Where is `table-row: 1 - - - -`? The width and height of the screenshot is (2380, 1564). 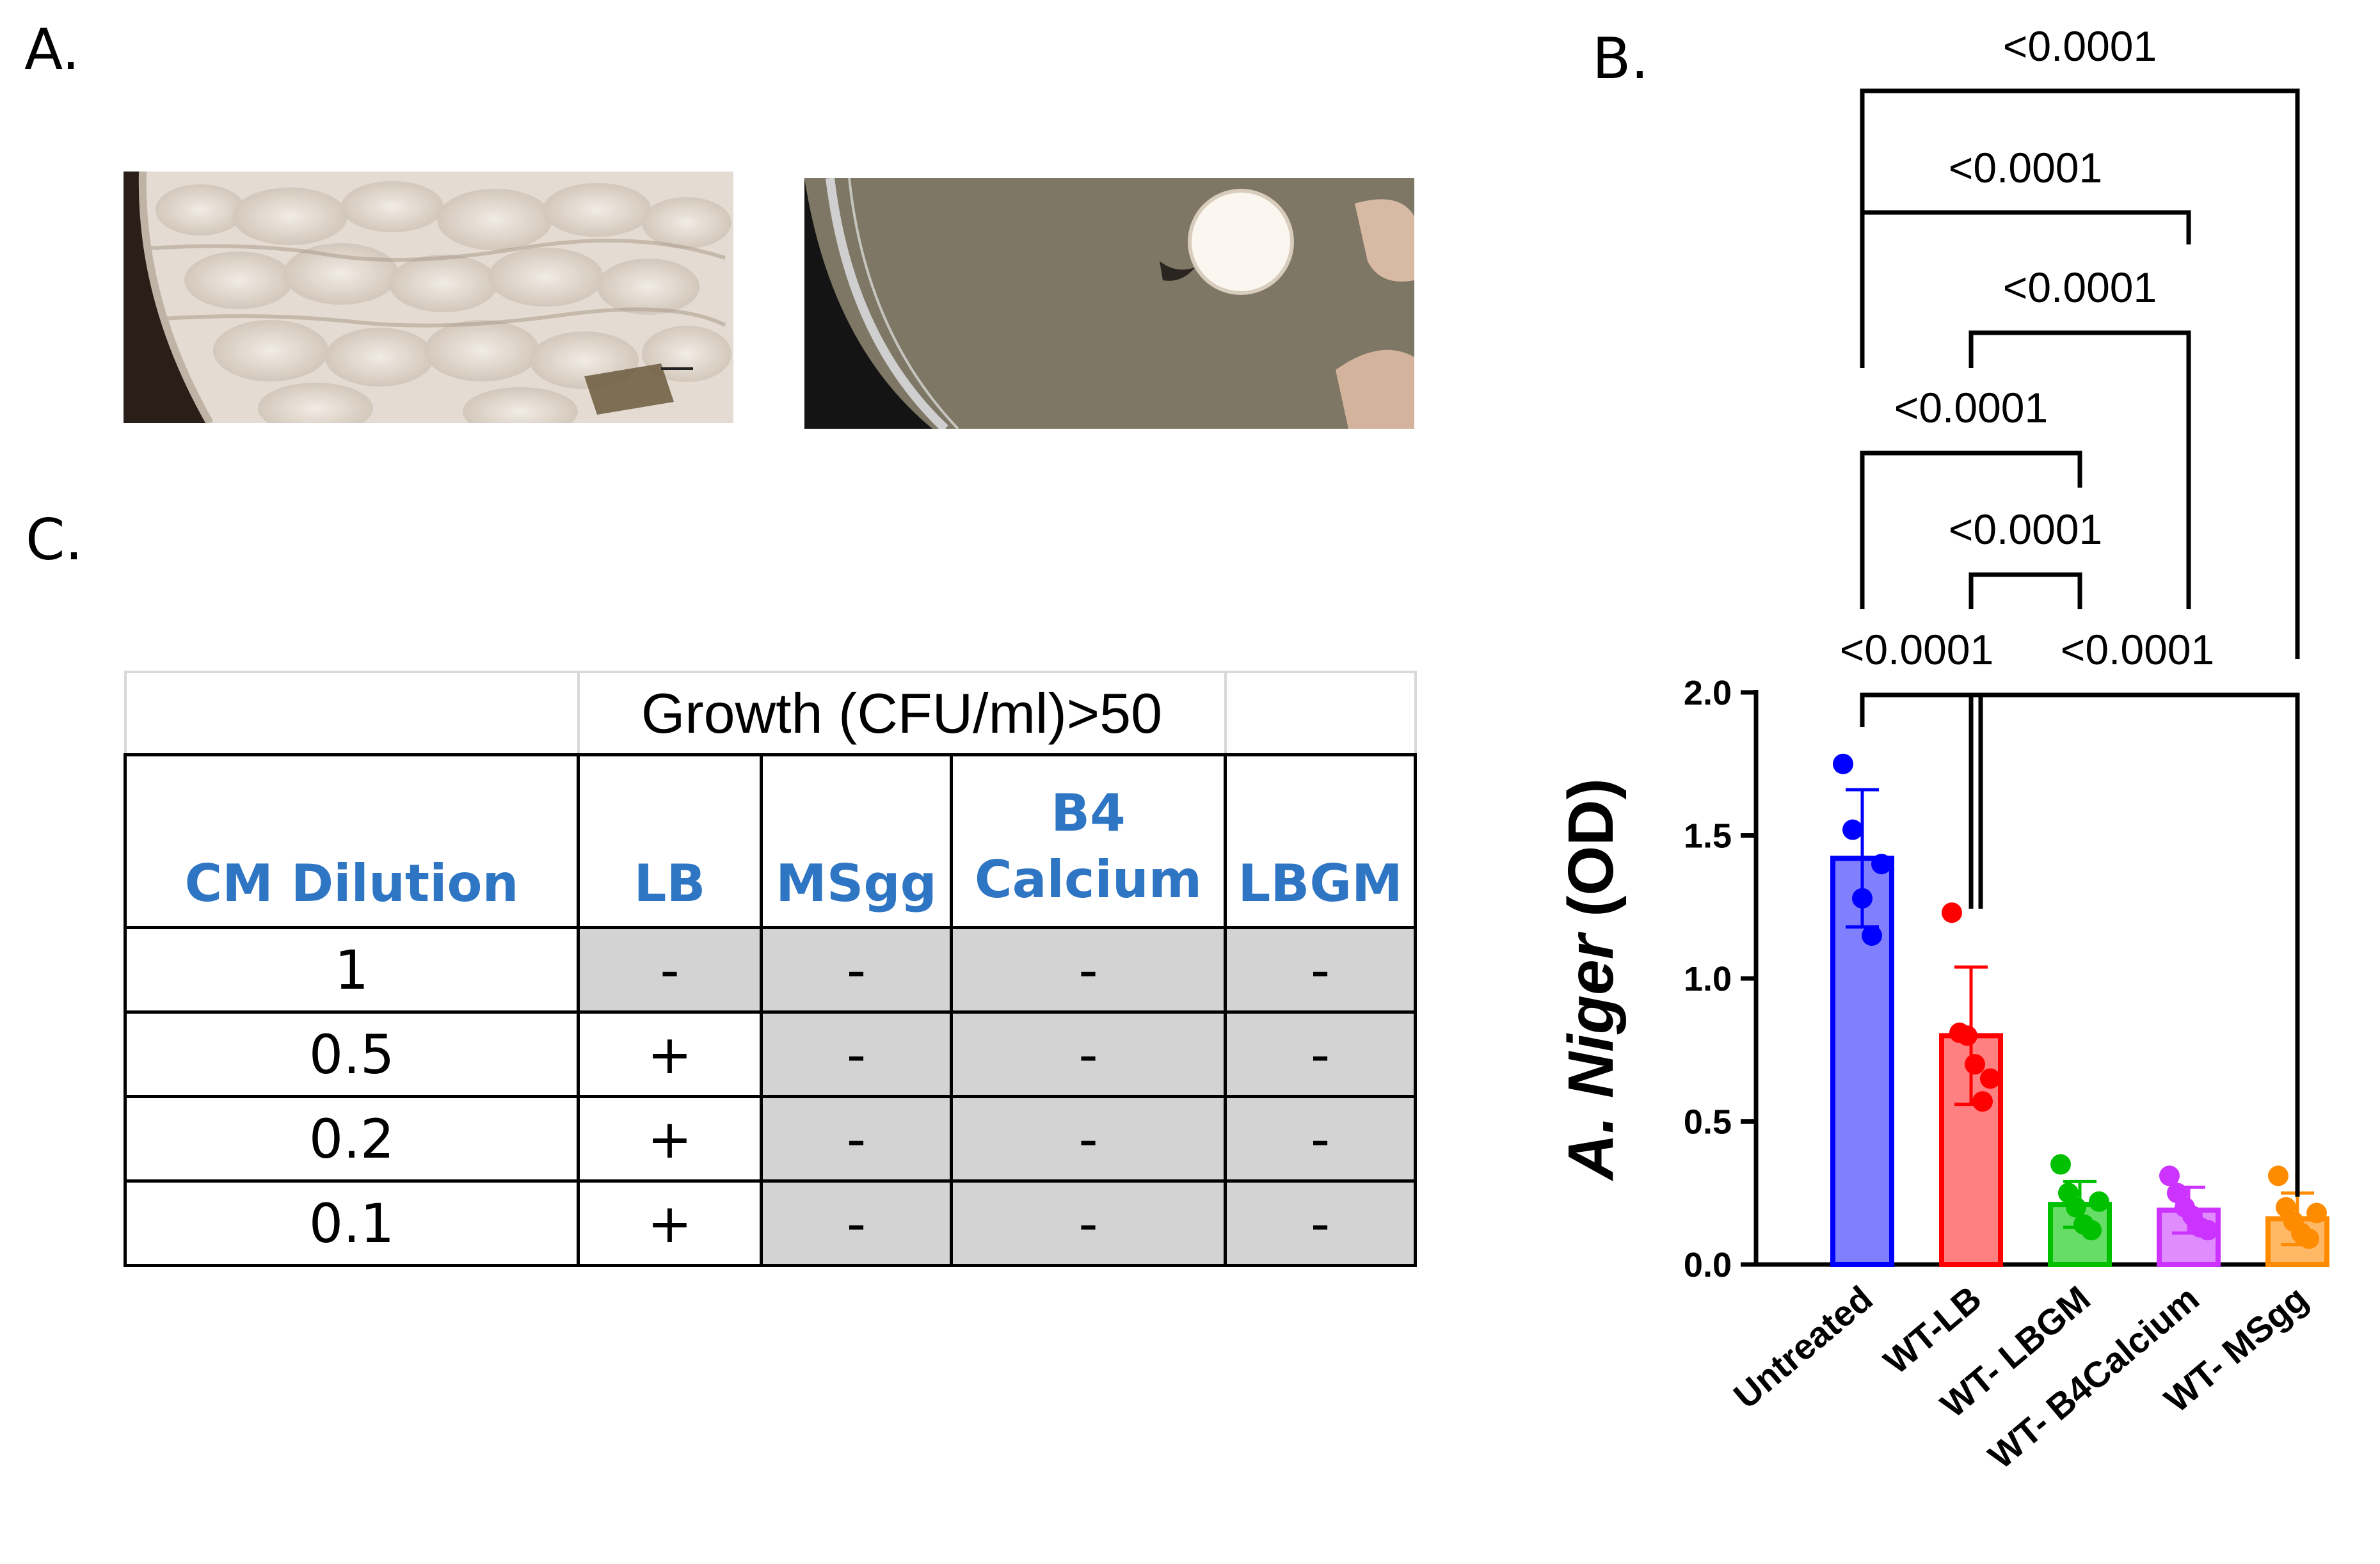 table-row: 1 - - - - is located at coordinates (771, 970).